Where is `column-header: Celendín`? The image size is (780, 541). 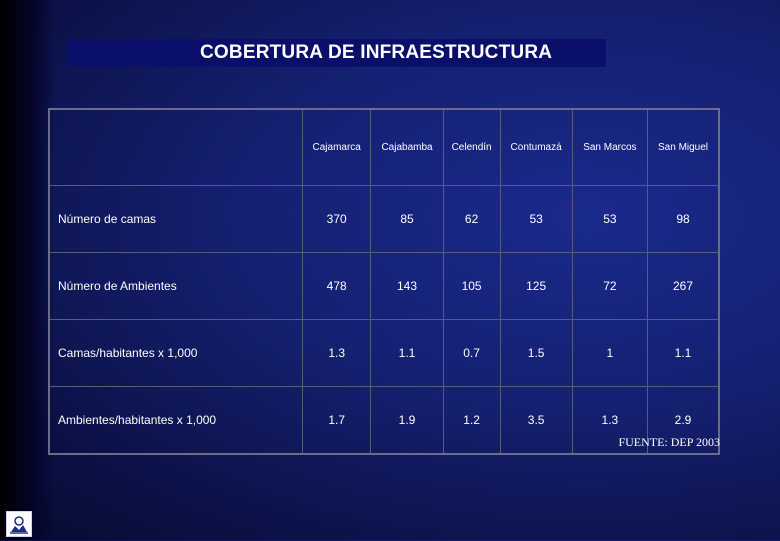
column-header: Celendín is located at coordinates (471, 147).